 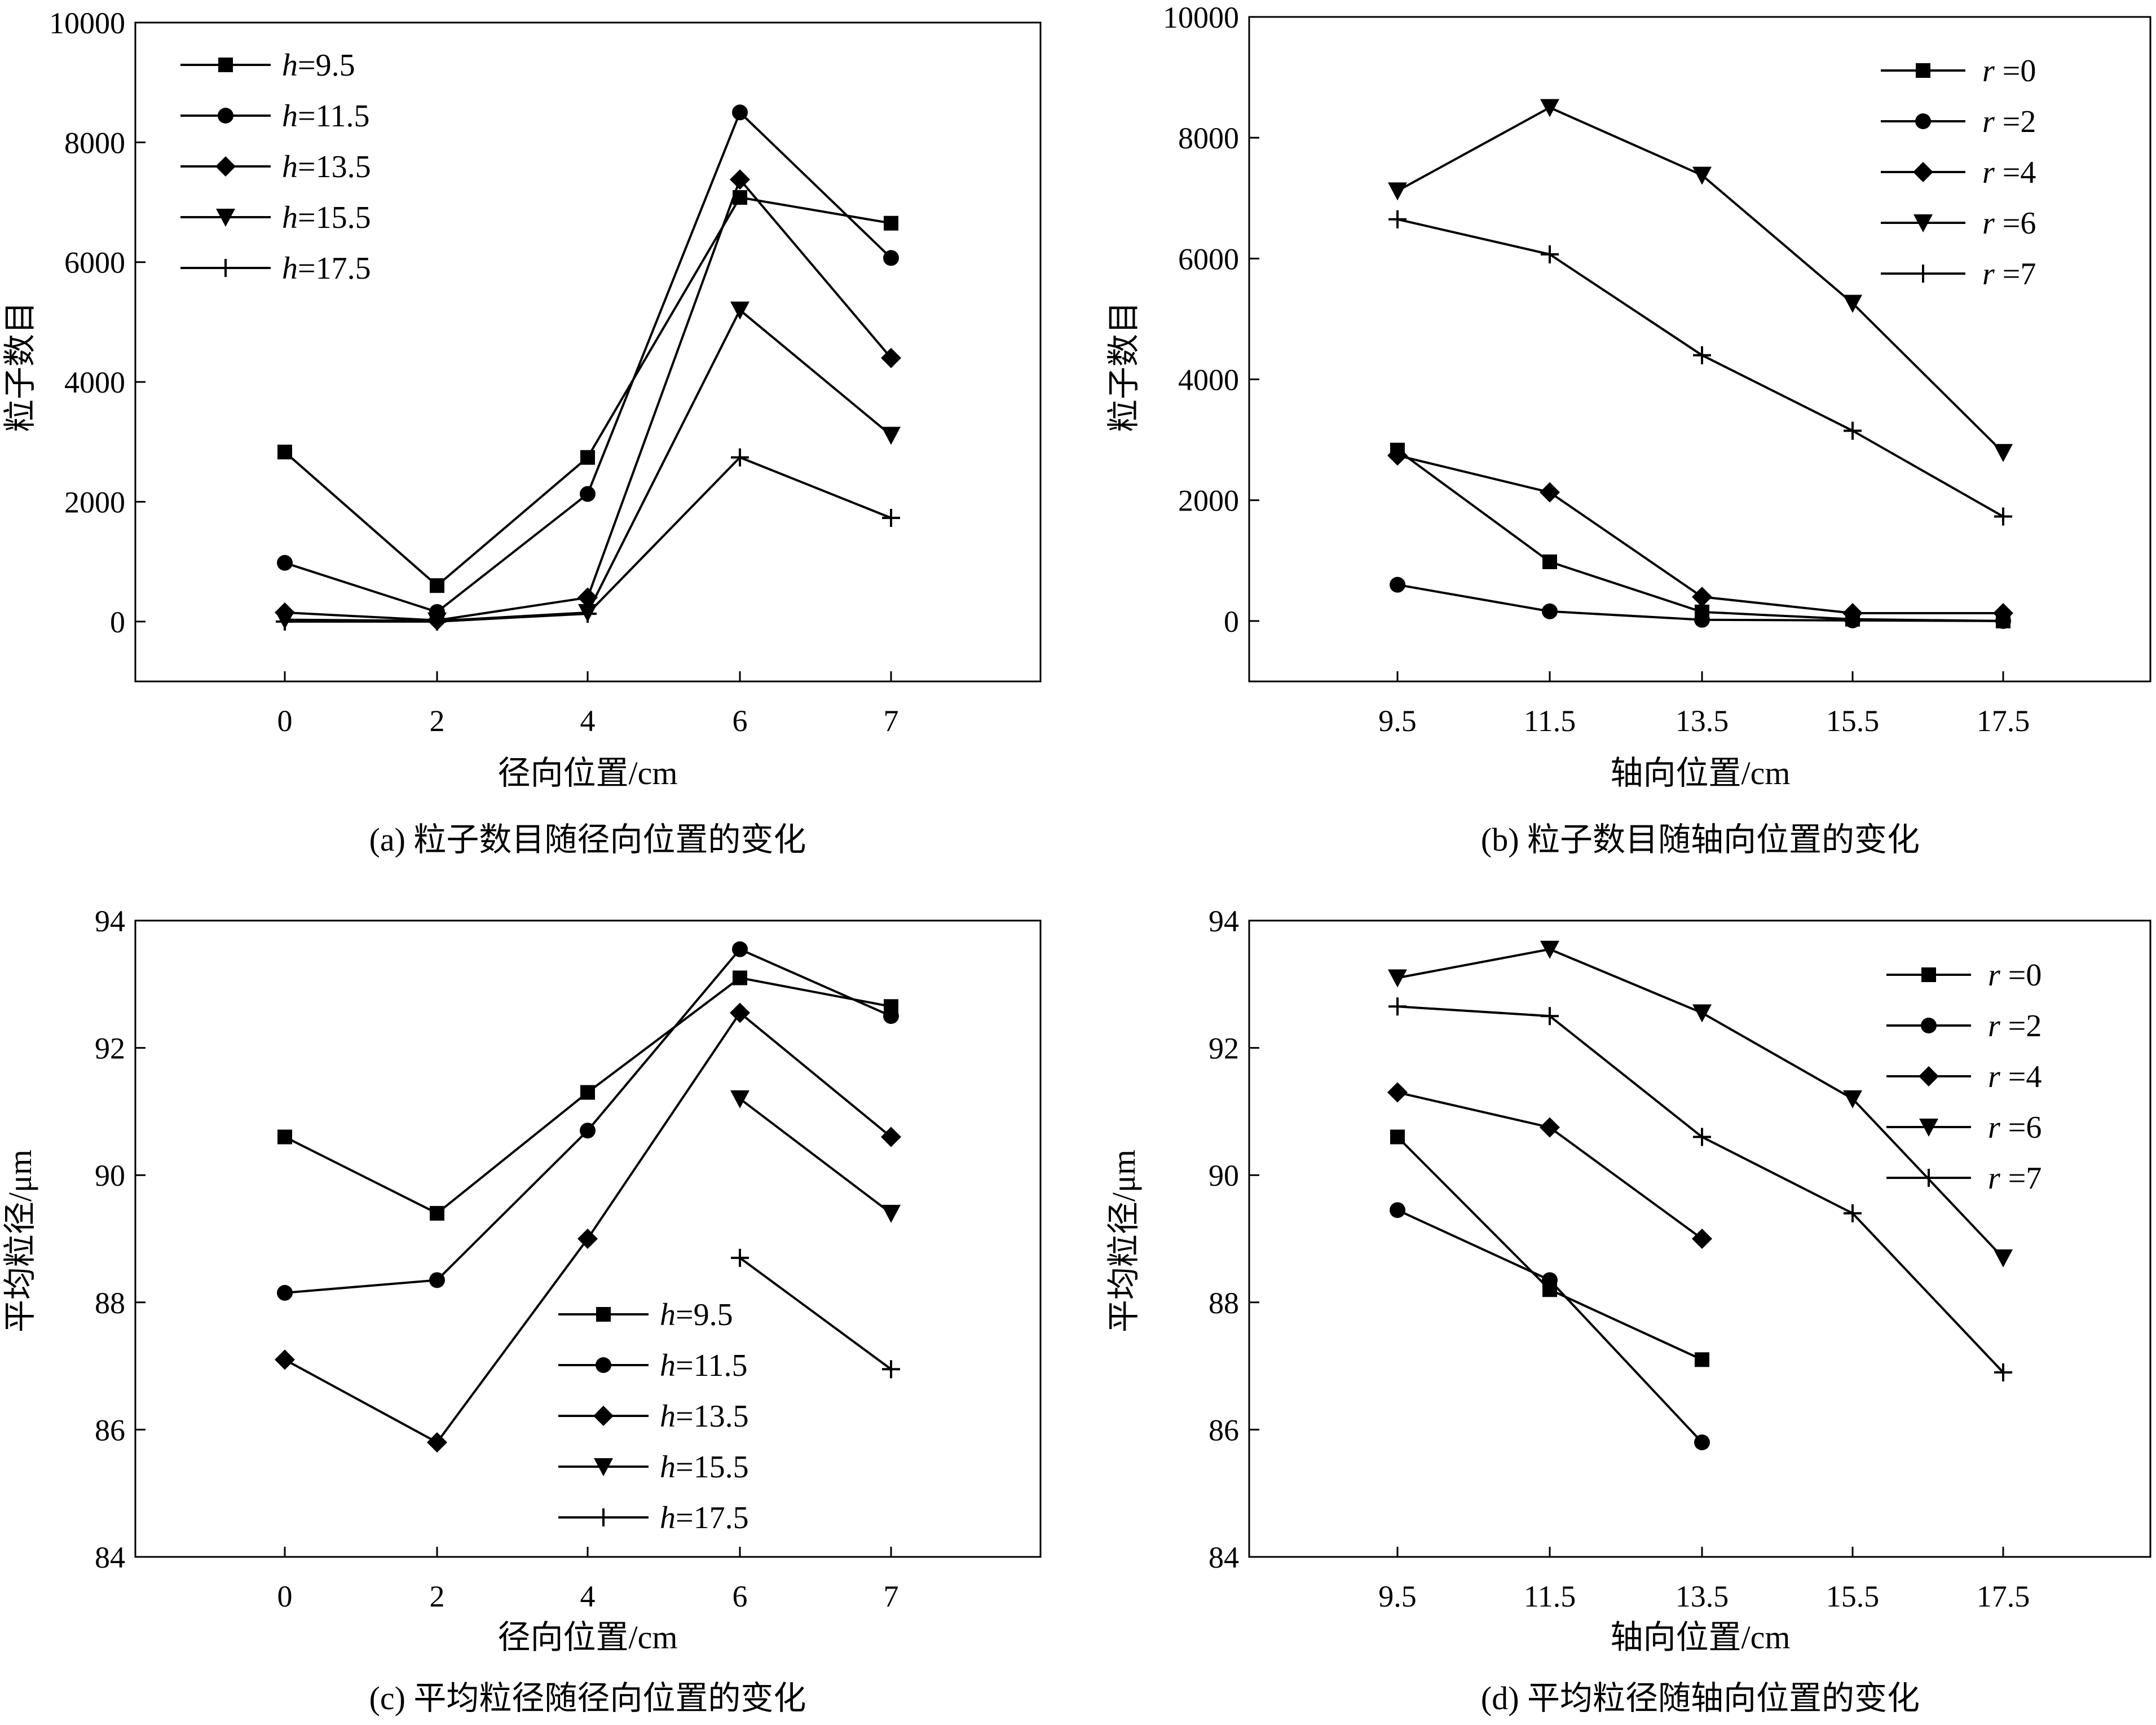 I want to click on x-tick-label: 4, so click(x=588, y=1596).